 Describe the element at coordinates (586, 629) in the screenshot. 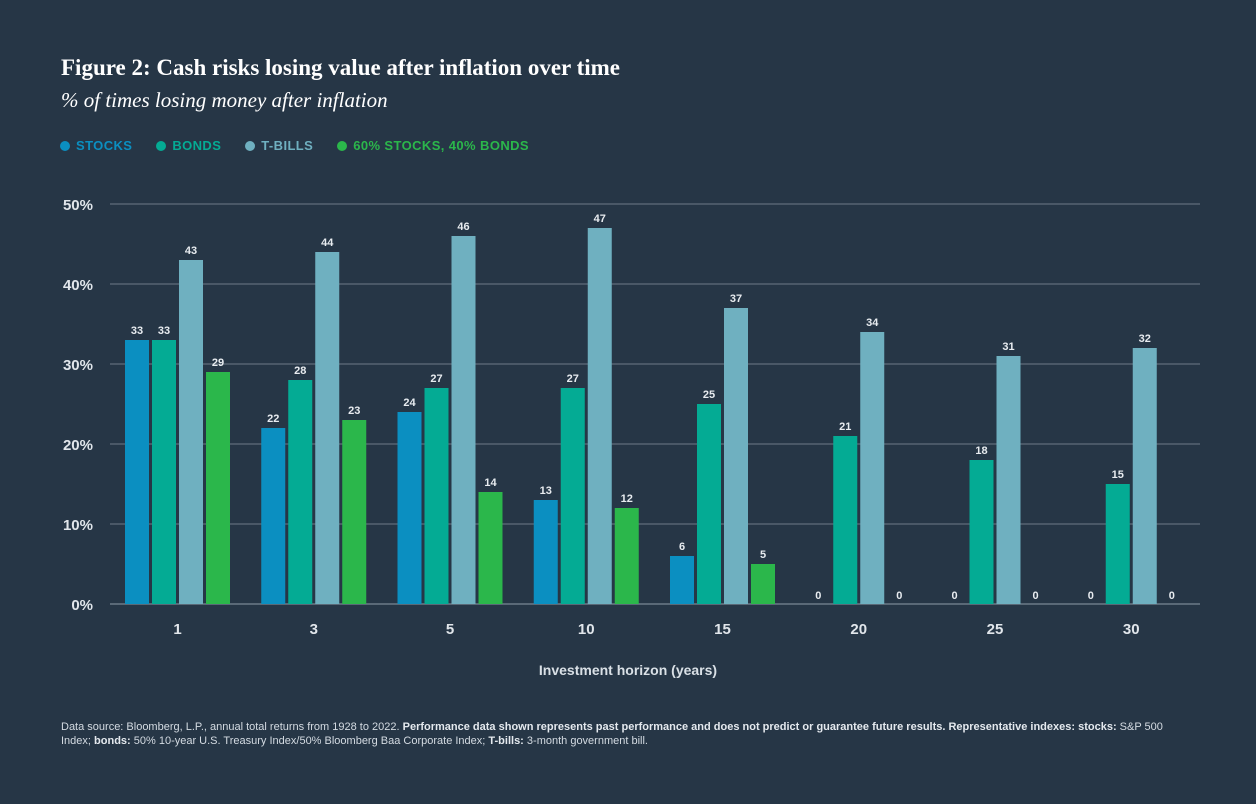

I see `x-tick-label: 10` at that location.